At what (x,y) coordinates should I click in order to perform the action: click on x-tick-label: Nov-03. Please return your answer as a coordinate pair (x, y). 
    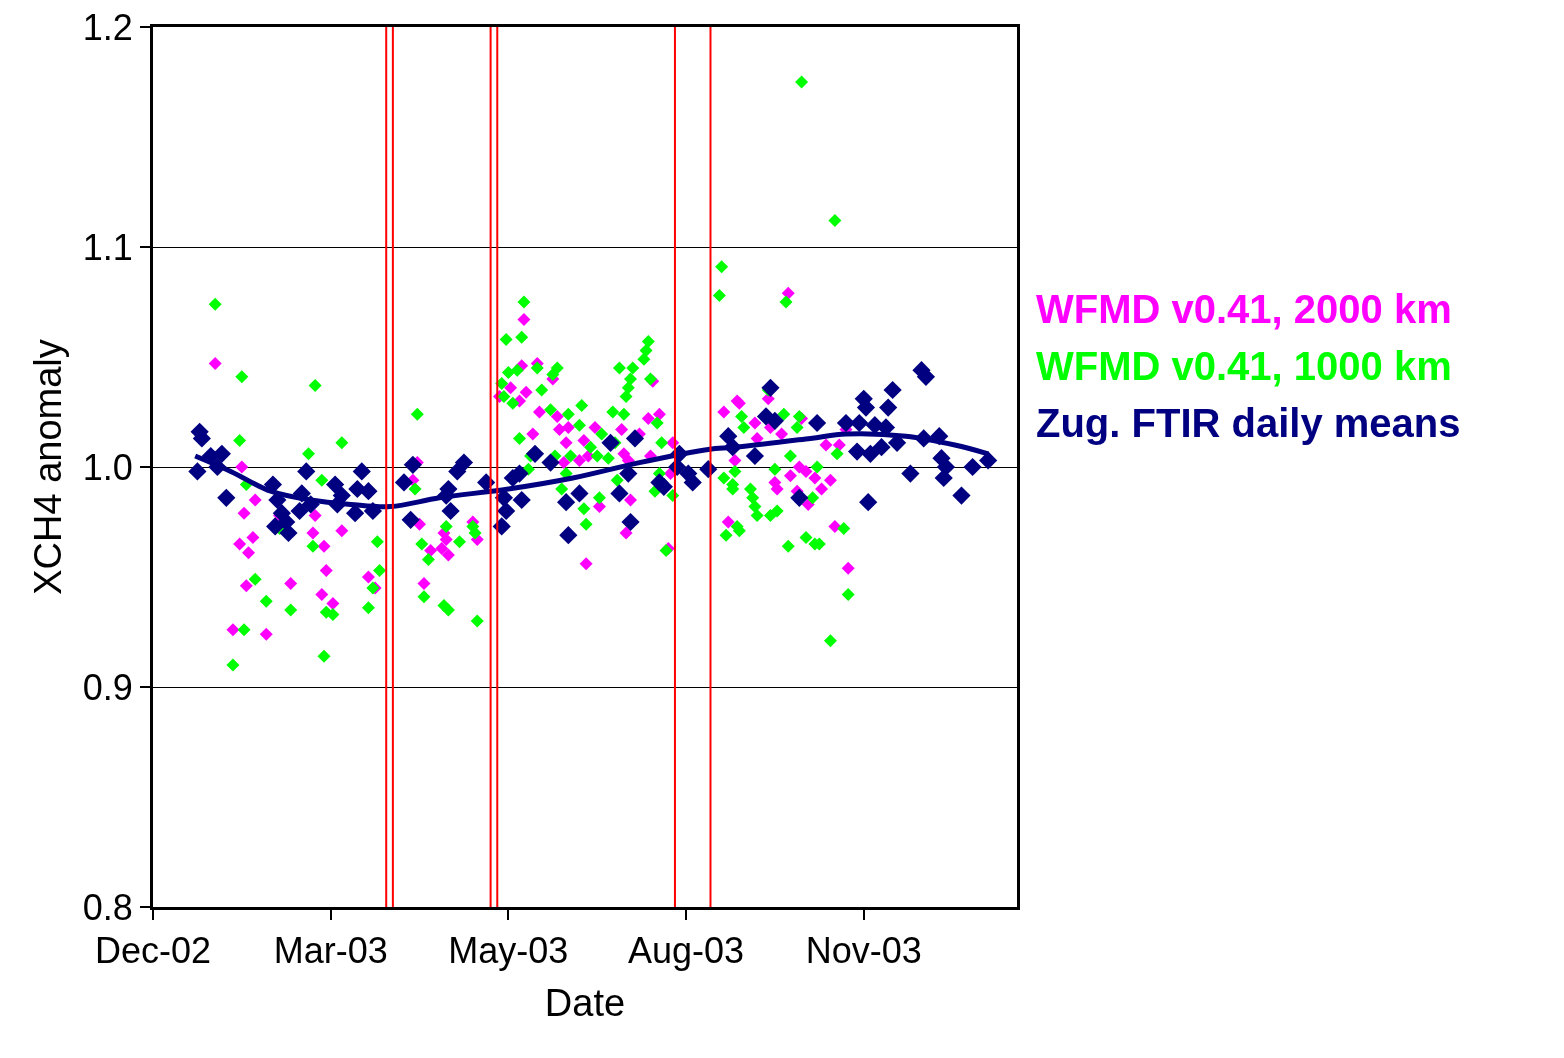
    Looking at the image, I should click on (863, 951).